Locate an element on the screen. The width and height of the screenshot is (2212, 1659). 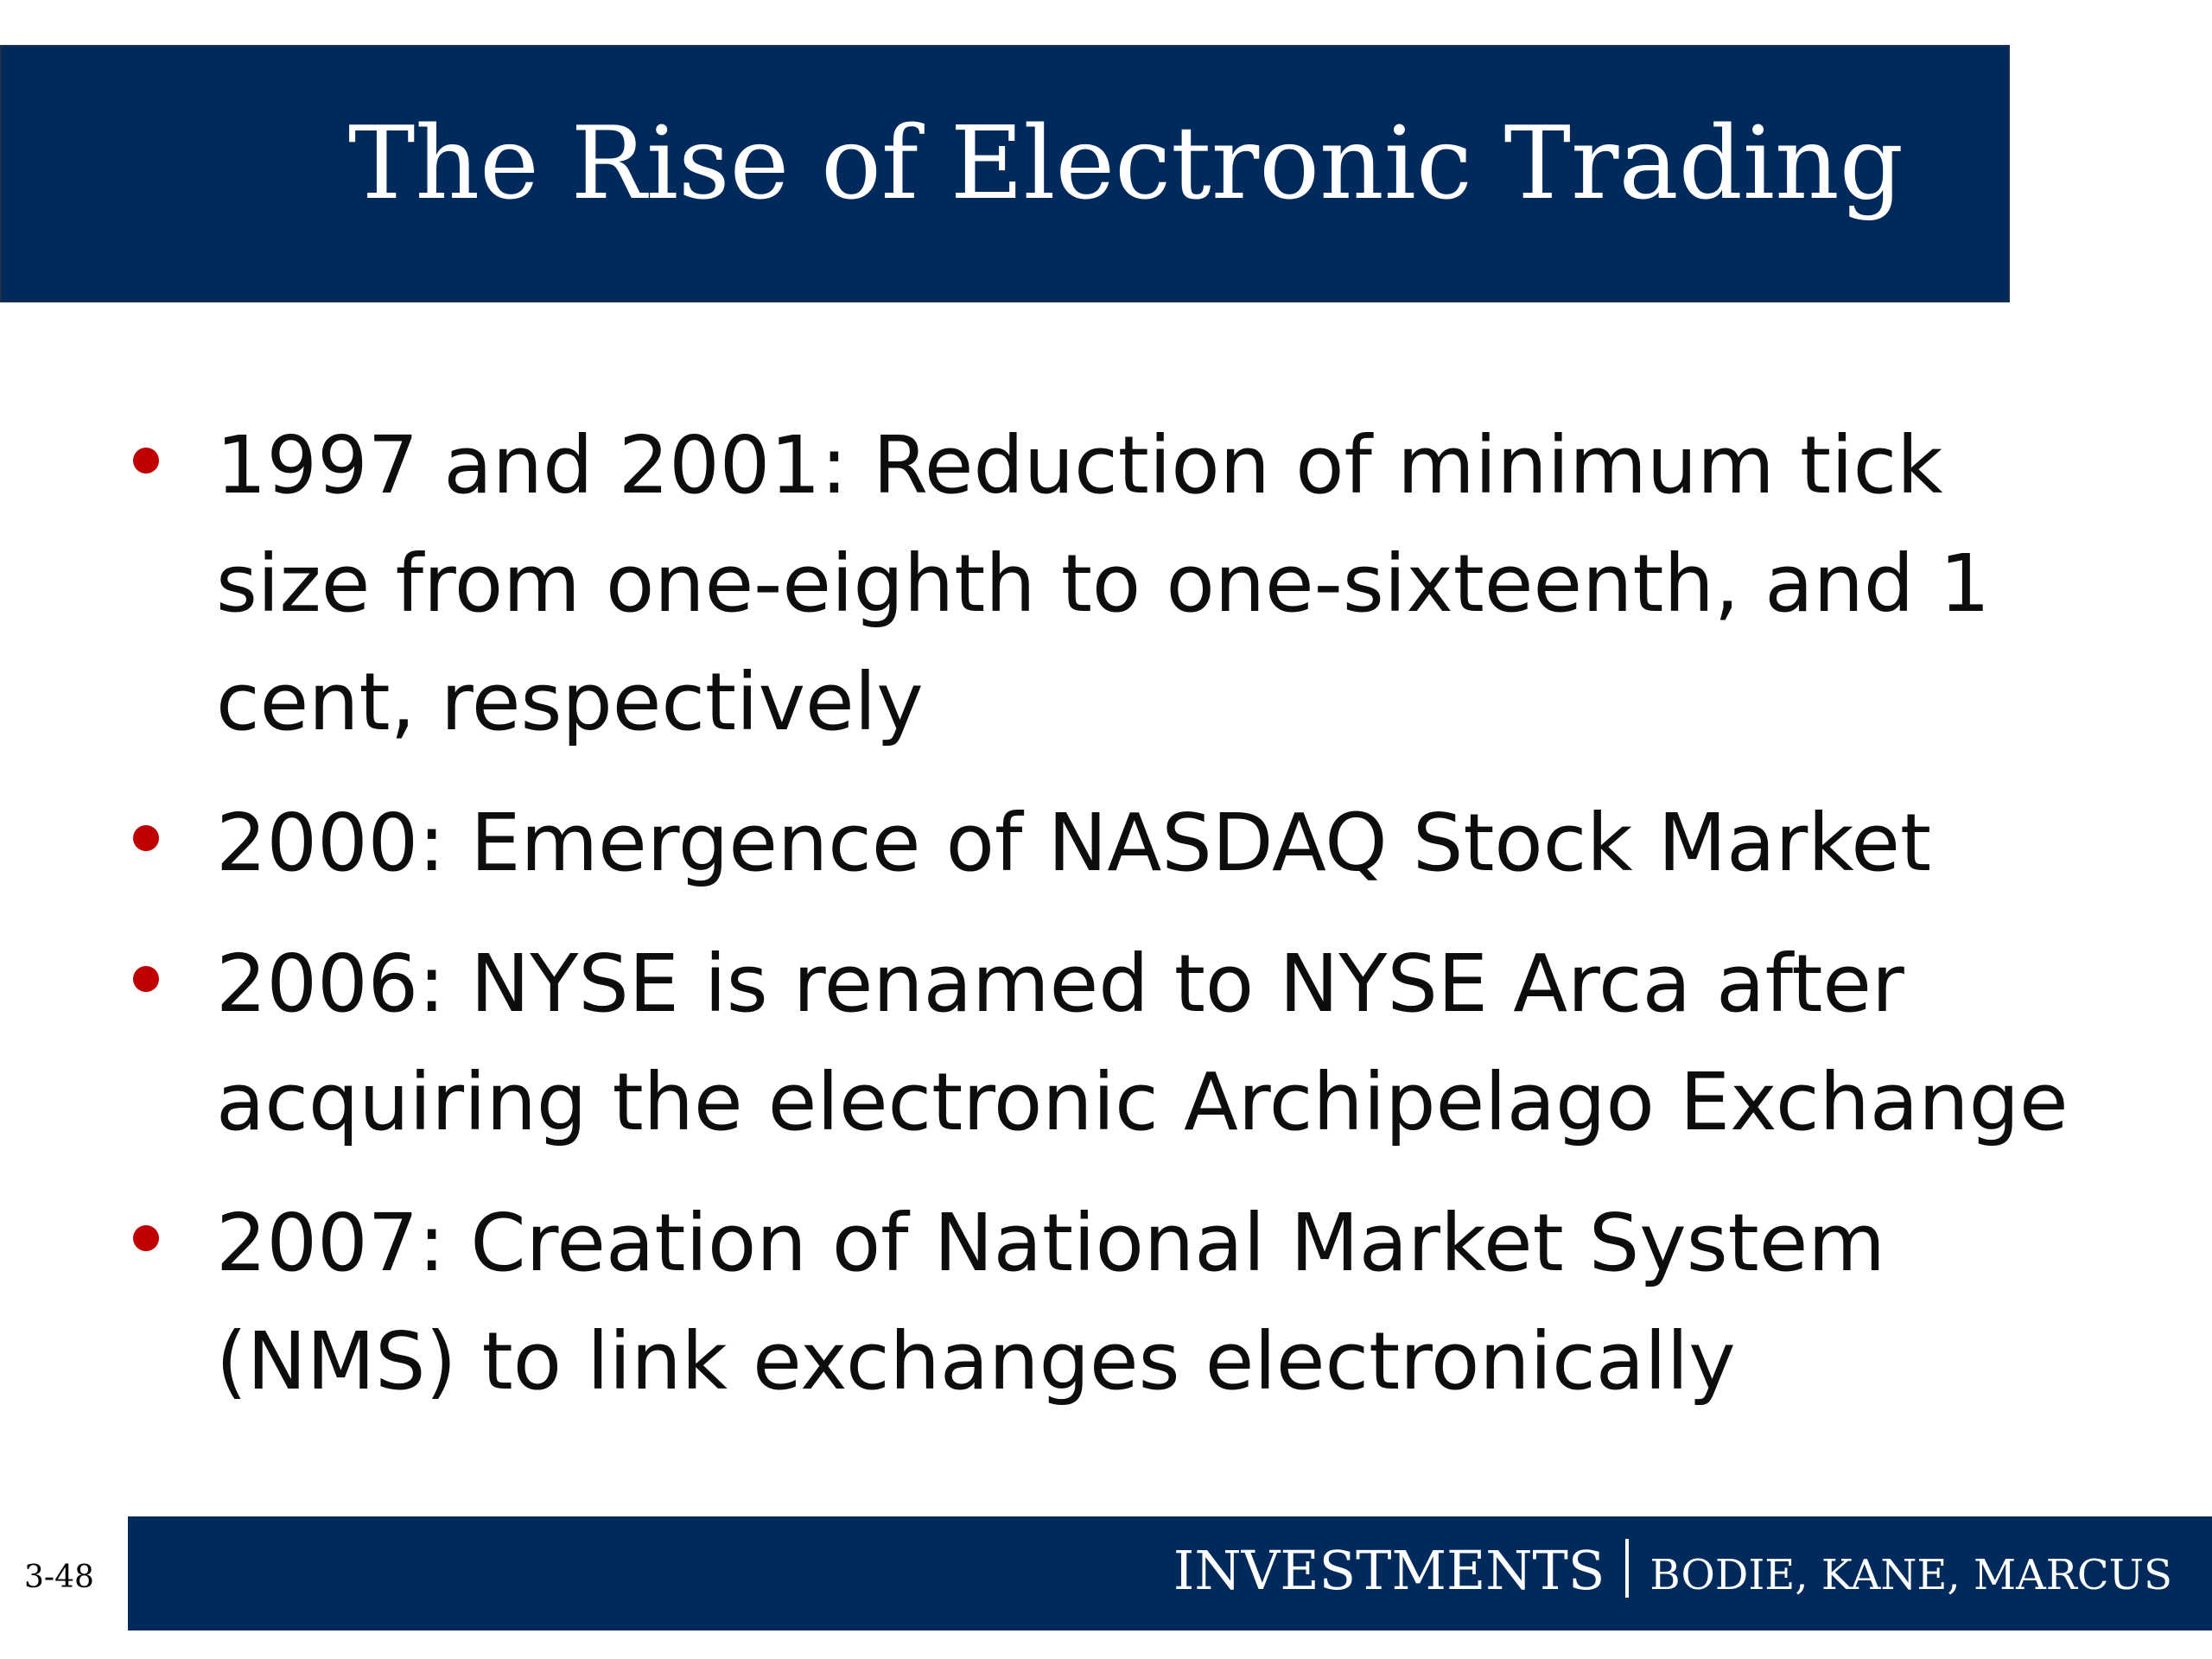
footer-brand: INVESTMENTS is located at coordinates (1389, 1570).